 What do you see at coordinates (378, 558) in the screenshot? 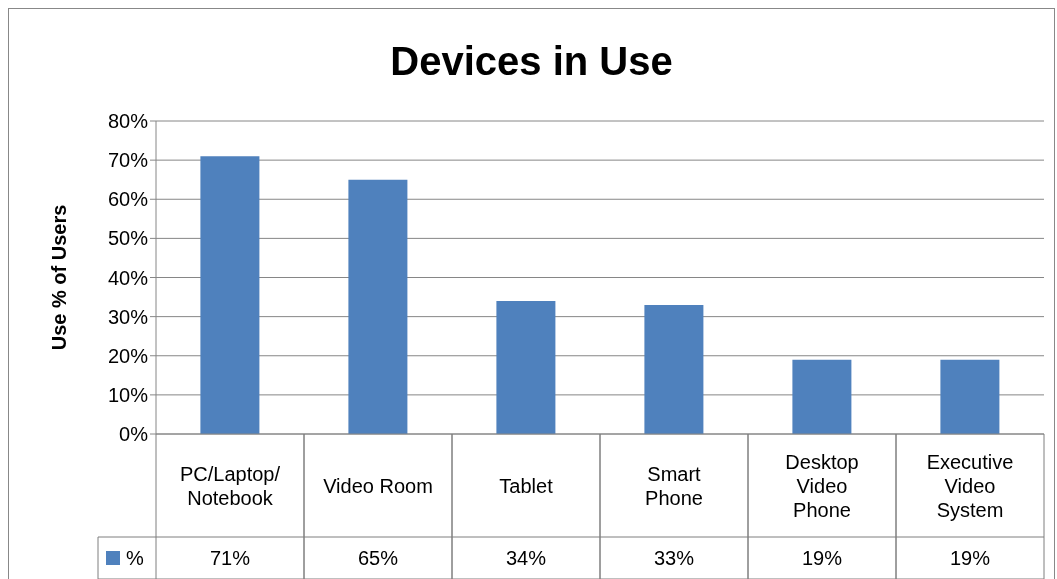
I see `data-label: 65%` at bounding box center [378, 558].